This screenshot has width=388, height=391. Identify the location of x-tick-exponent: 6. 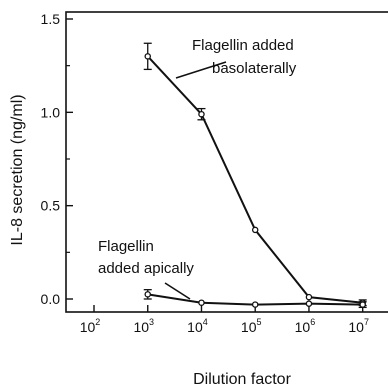
(312, 322).